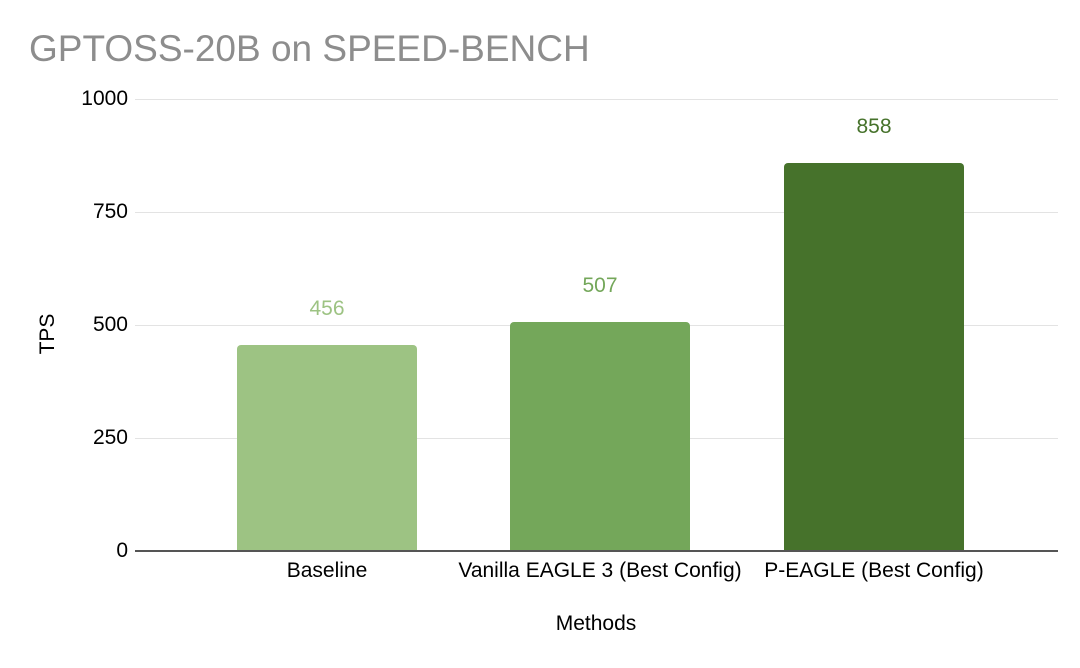  What do you see at coordinates (600, 436) in the screenshot?
I see `bar-vanilla-eagle-3-best-config` at bounding box center [600, 436].